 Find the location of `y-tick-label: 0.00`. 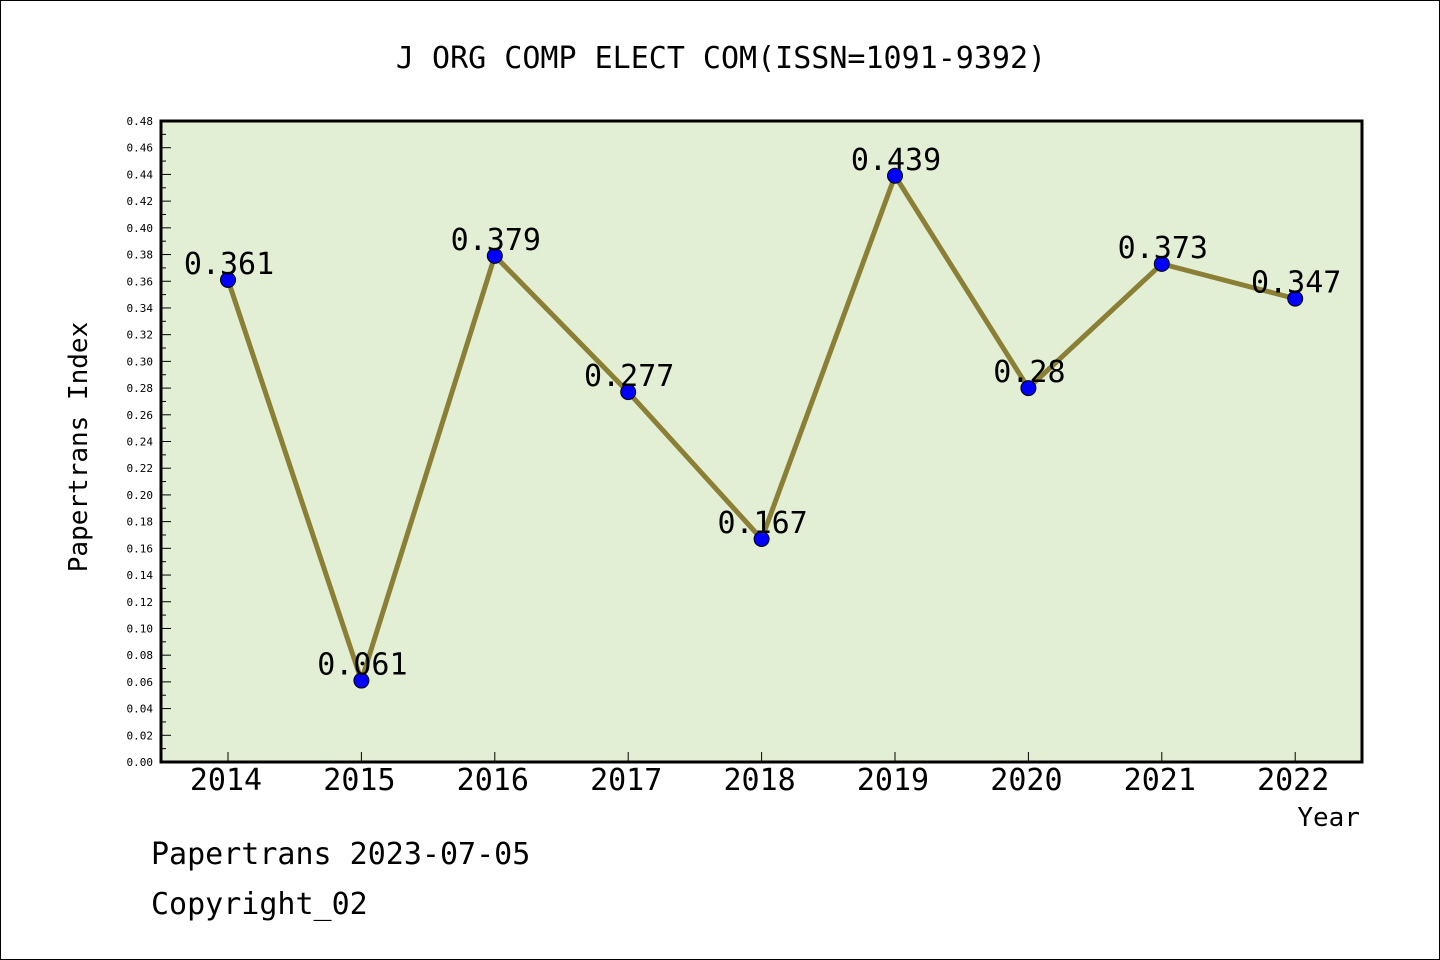

y-tick-label: 0.00 is located at coordinates (140, 762).